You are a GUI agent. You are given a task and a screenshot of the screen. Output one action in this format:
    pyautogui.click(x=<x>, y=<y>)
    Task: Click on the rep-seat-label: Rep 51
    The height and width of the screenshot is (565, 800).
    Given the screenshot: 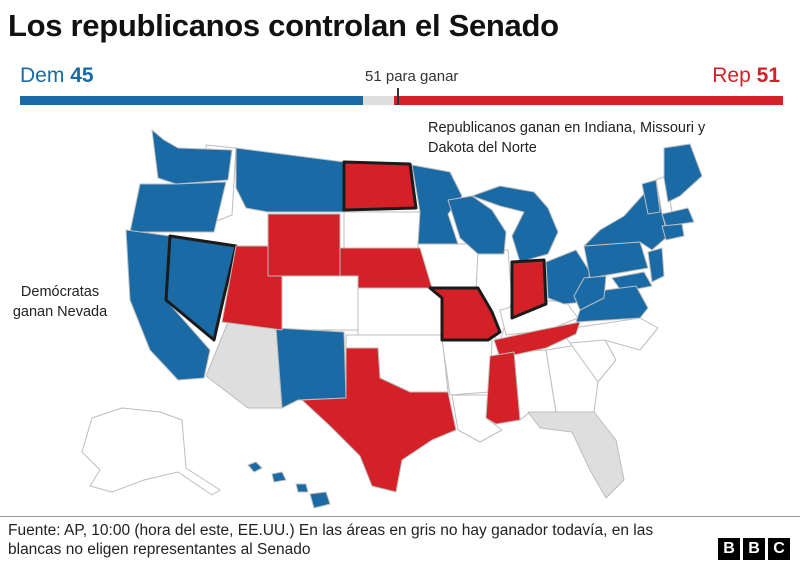 What is the action you would take?
    pyautogui.click(x=746, y=76)
    